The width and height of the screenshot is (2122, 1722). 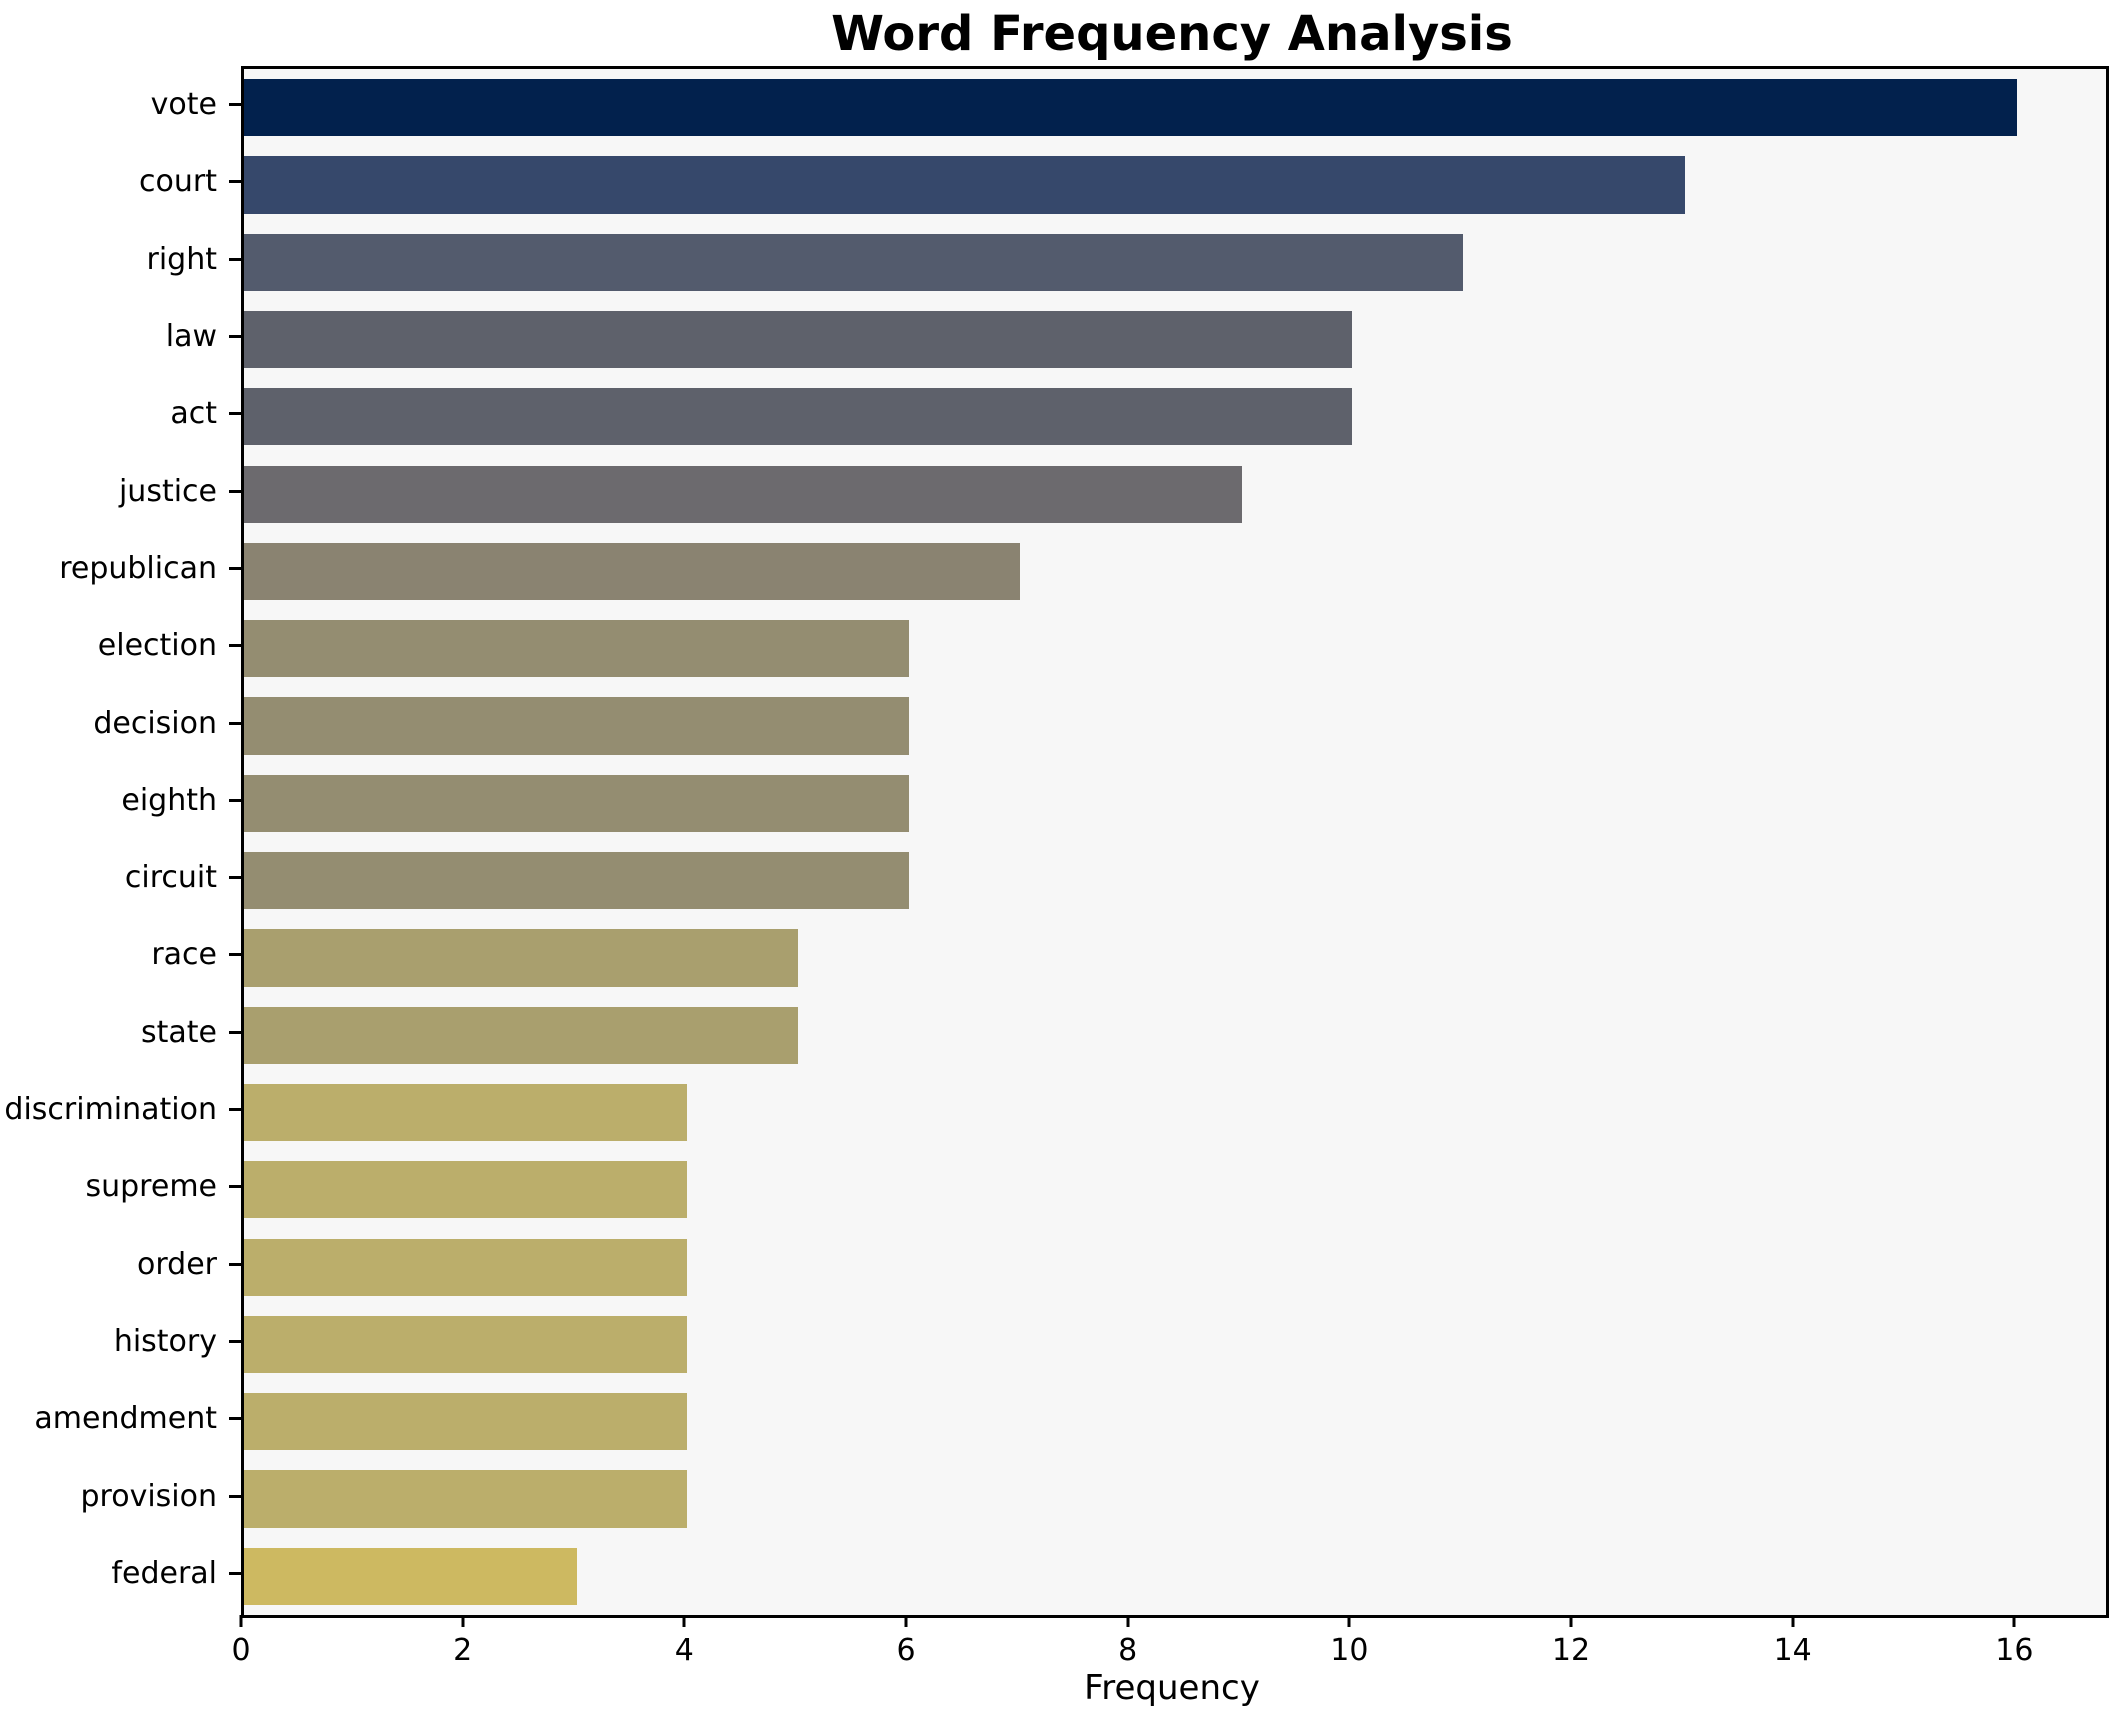 I want to click on bar-row-republican, so click(x=1175, y=571).